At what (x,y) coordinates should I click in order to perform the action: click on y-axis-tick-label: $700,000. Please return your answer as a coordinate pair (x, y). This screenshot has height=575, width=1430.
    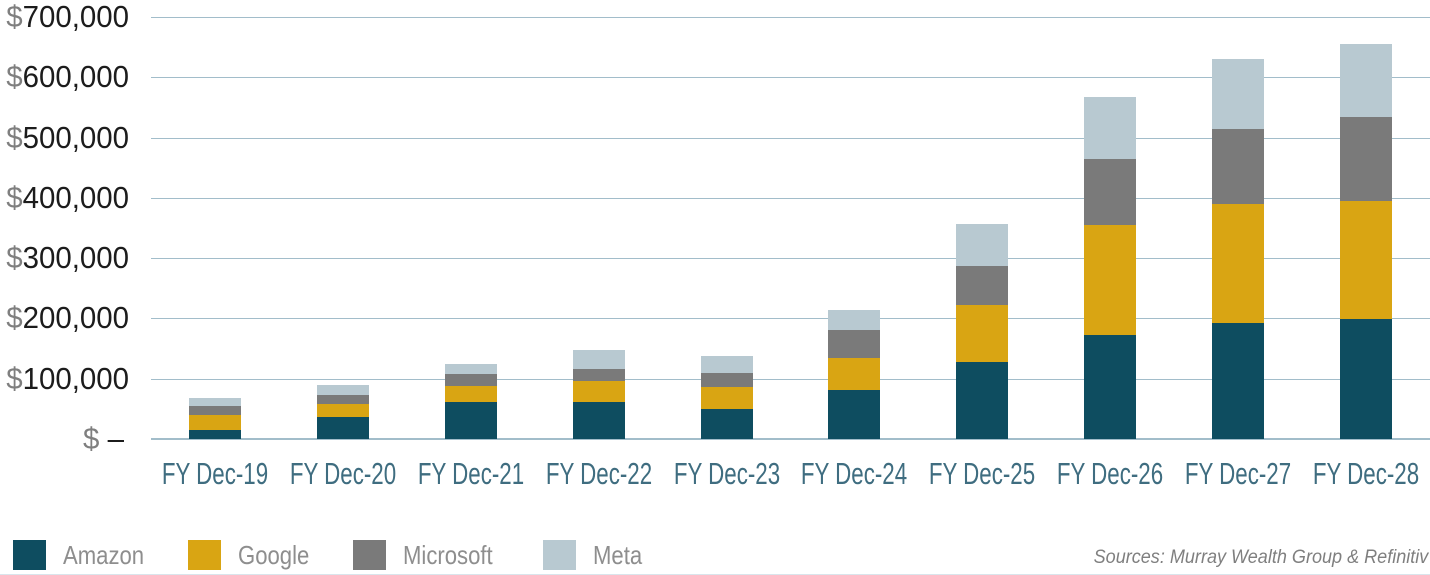
    Looking at the image, I should click on (67, 17).